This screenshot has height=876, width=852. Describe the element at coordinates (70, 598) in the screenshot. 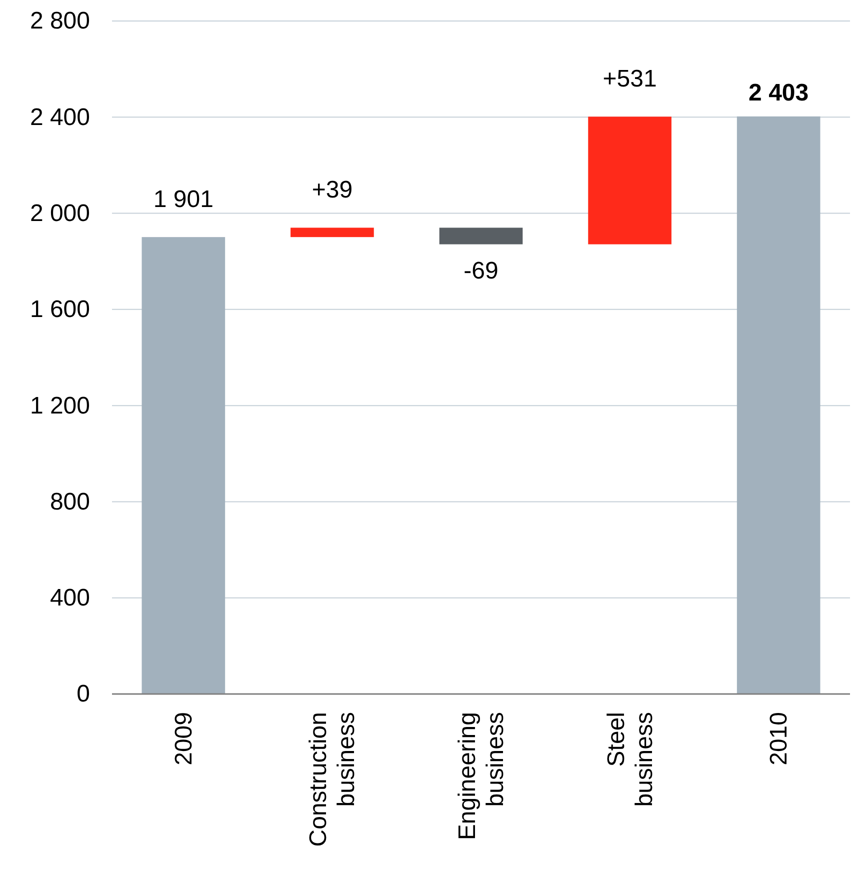

I see `y-tick-label: 400` at that location.